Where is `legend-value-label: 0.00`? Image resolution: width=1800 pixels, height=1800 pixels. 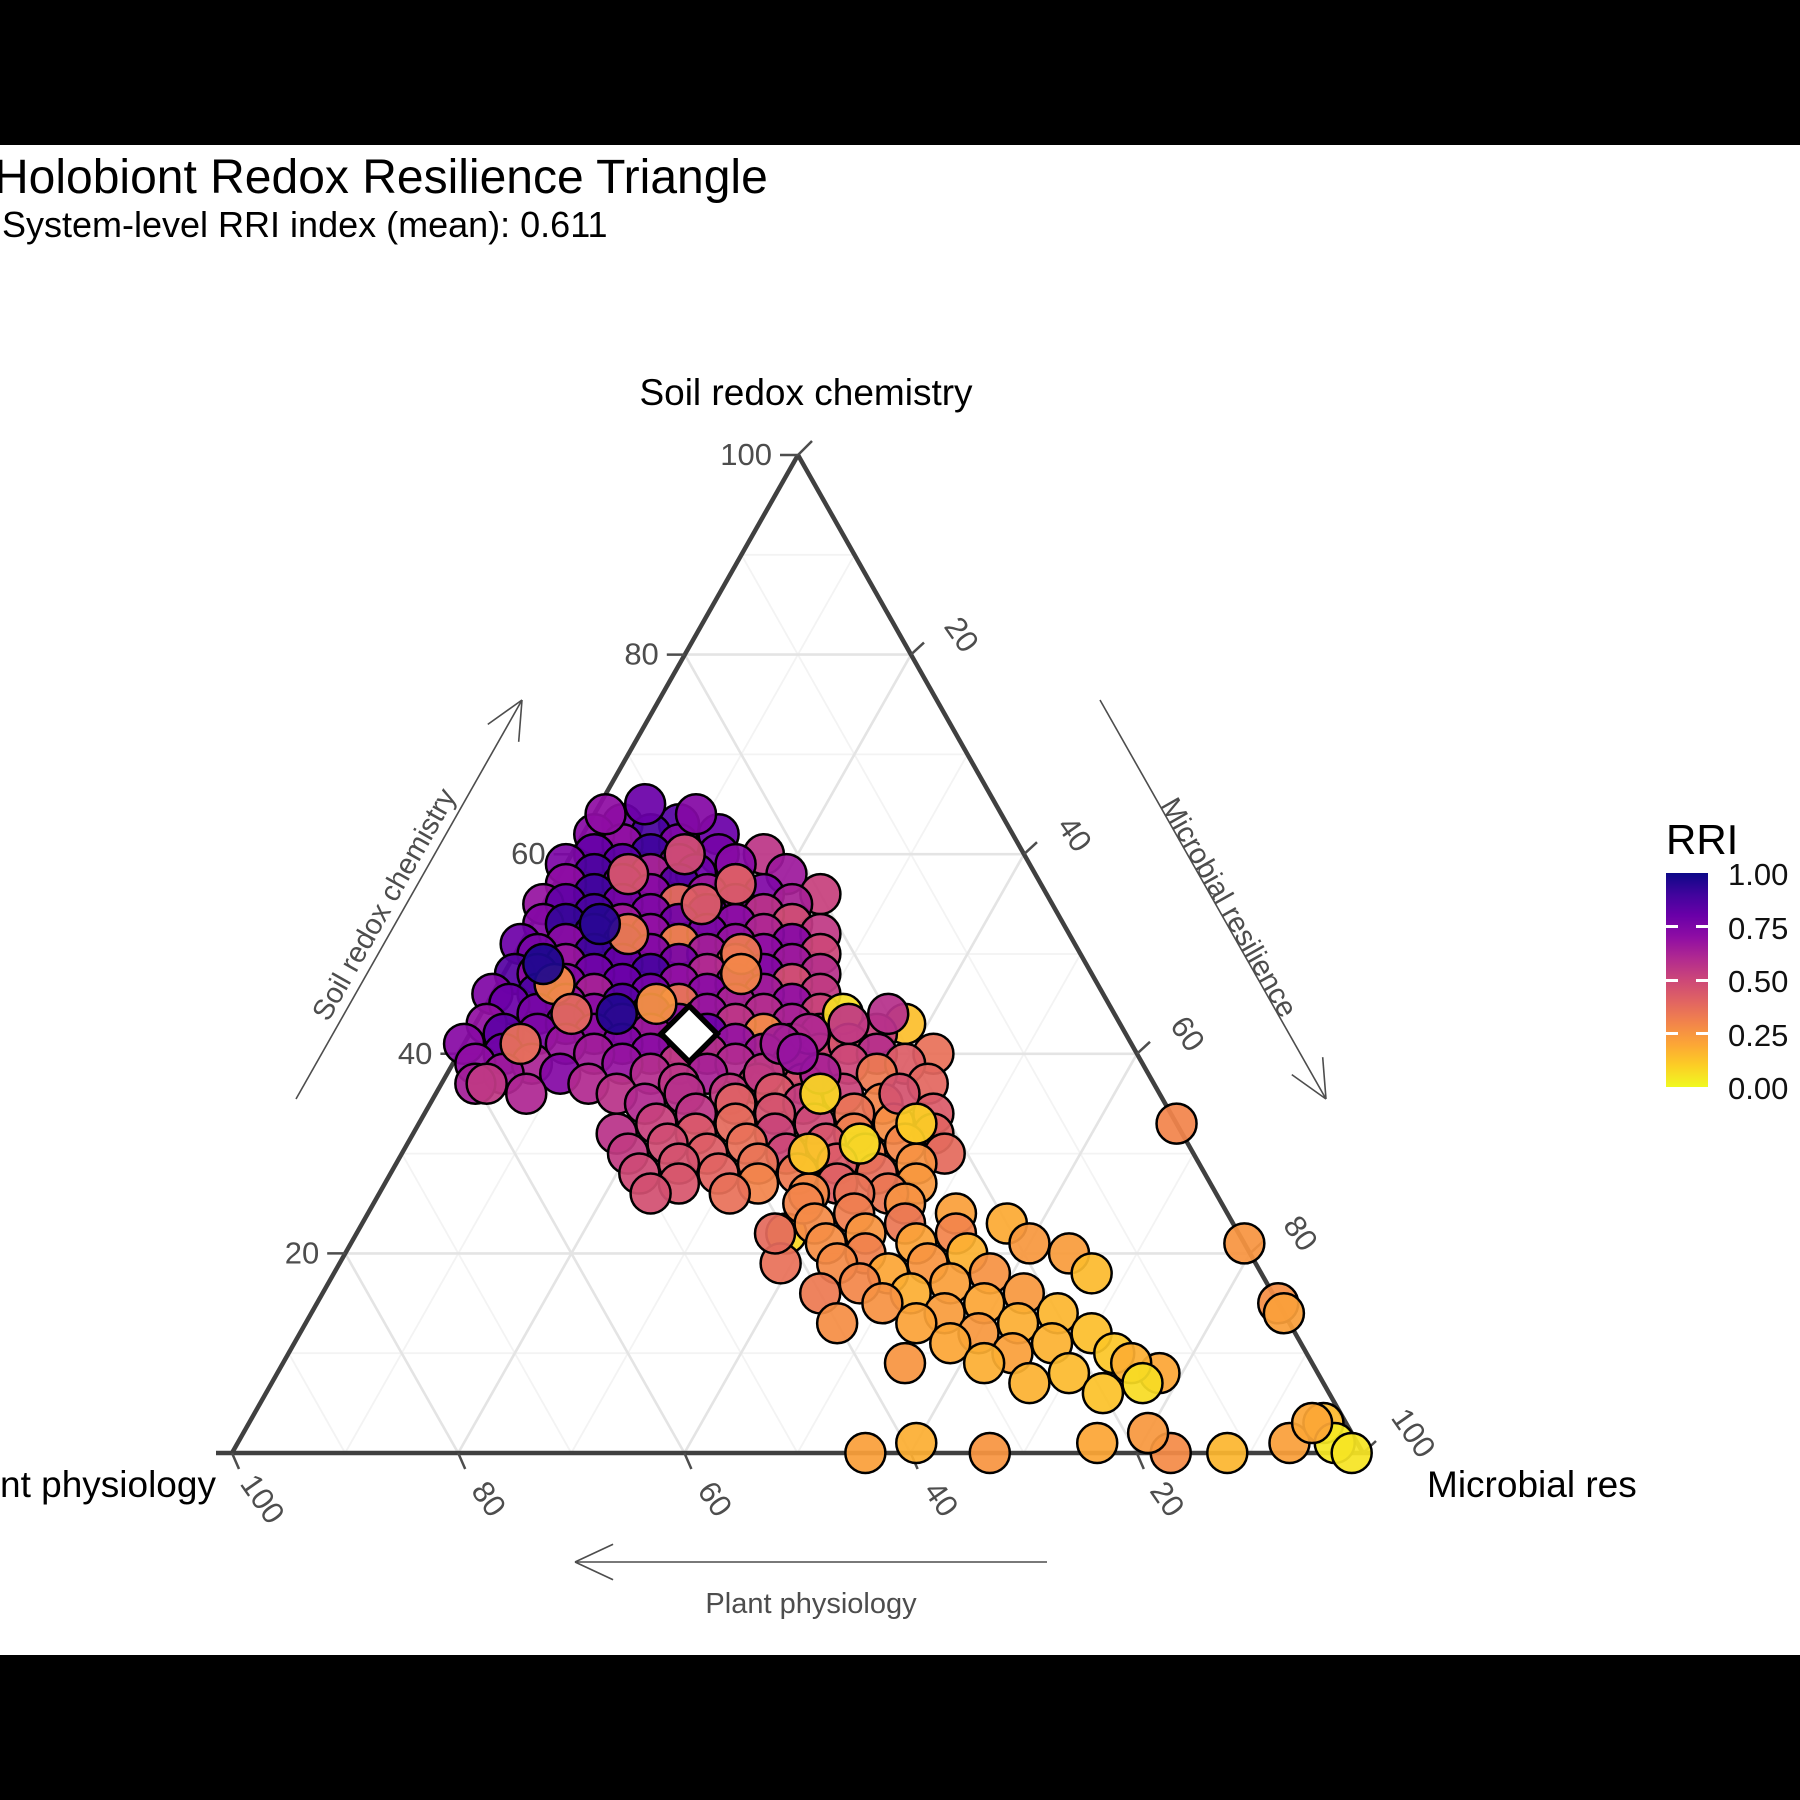 legend-value-label: 0.00 is located at coordinates (1758, 1088).